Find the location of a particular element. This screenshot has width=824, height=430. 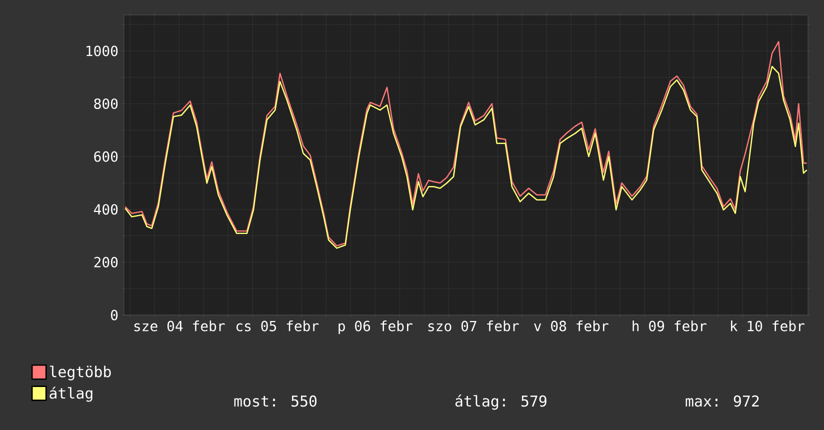

legend-label: átlag is located at coordinates (71, 394).